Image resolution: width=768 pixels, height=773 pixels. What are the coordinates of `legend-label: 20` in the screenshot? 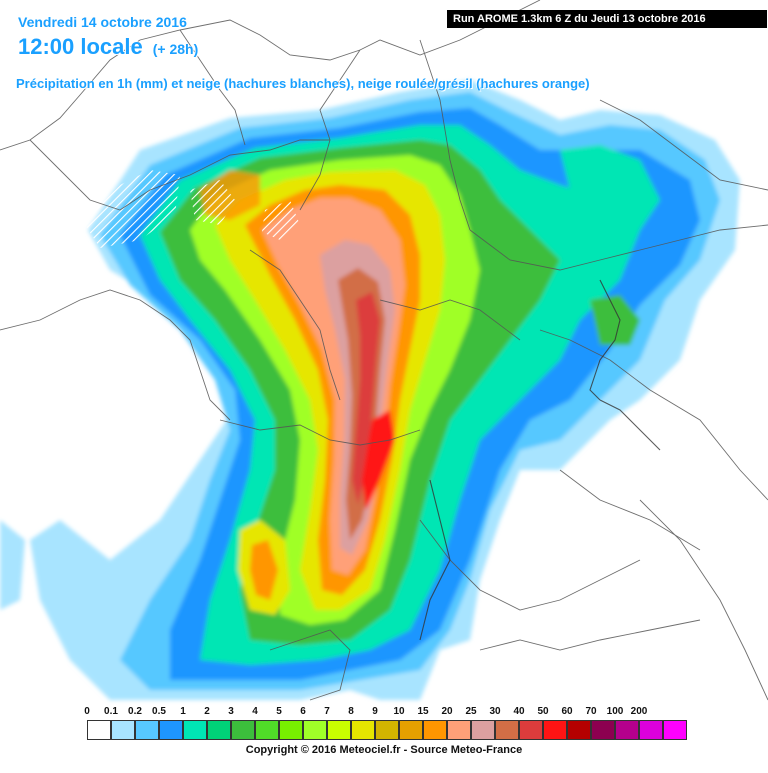 It's located at (447, 711).